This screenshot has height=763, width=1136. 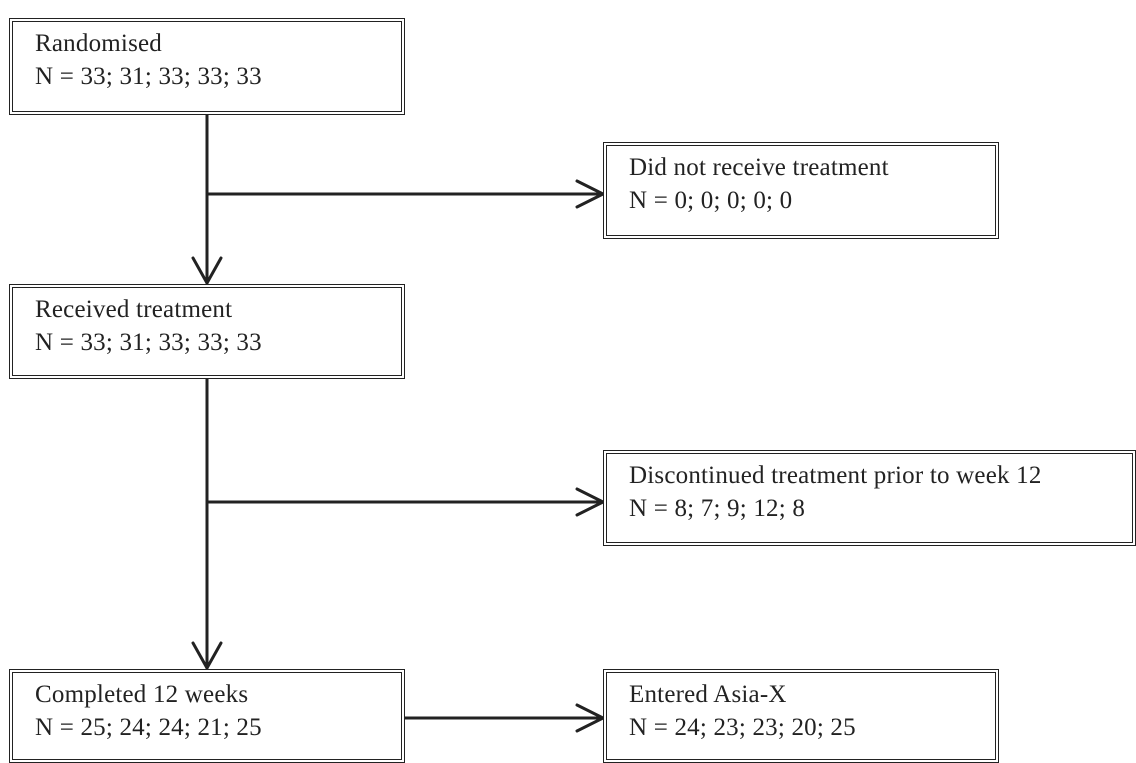 What do you see at coordinates (742, 727) in the screenshot?
I see `box-count: N = 24; 23; 23; 20; 25` at bounding box center [742, 727].